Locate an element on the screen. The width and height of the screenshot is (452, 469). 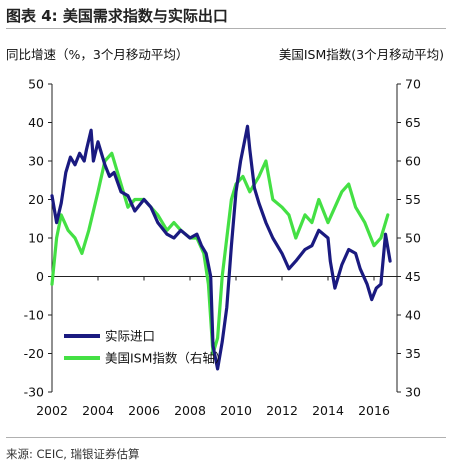
right-tick-label: 35 is located at coordinates (413, 353).